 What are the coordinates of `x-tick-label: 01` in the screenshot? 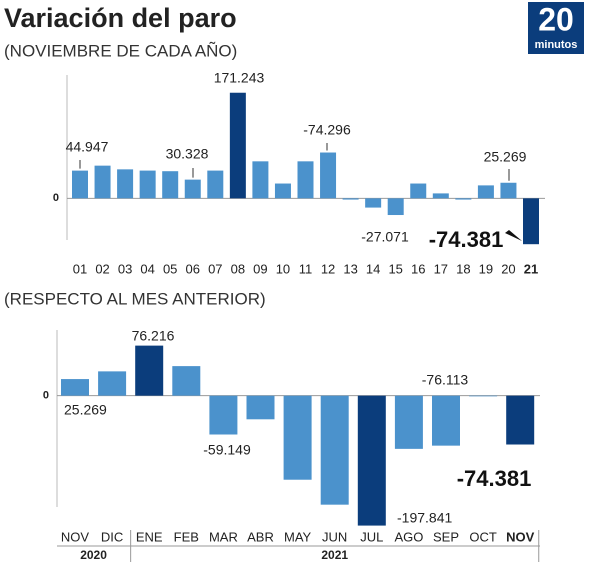 It's located at (80, 268).